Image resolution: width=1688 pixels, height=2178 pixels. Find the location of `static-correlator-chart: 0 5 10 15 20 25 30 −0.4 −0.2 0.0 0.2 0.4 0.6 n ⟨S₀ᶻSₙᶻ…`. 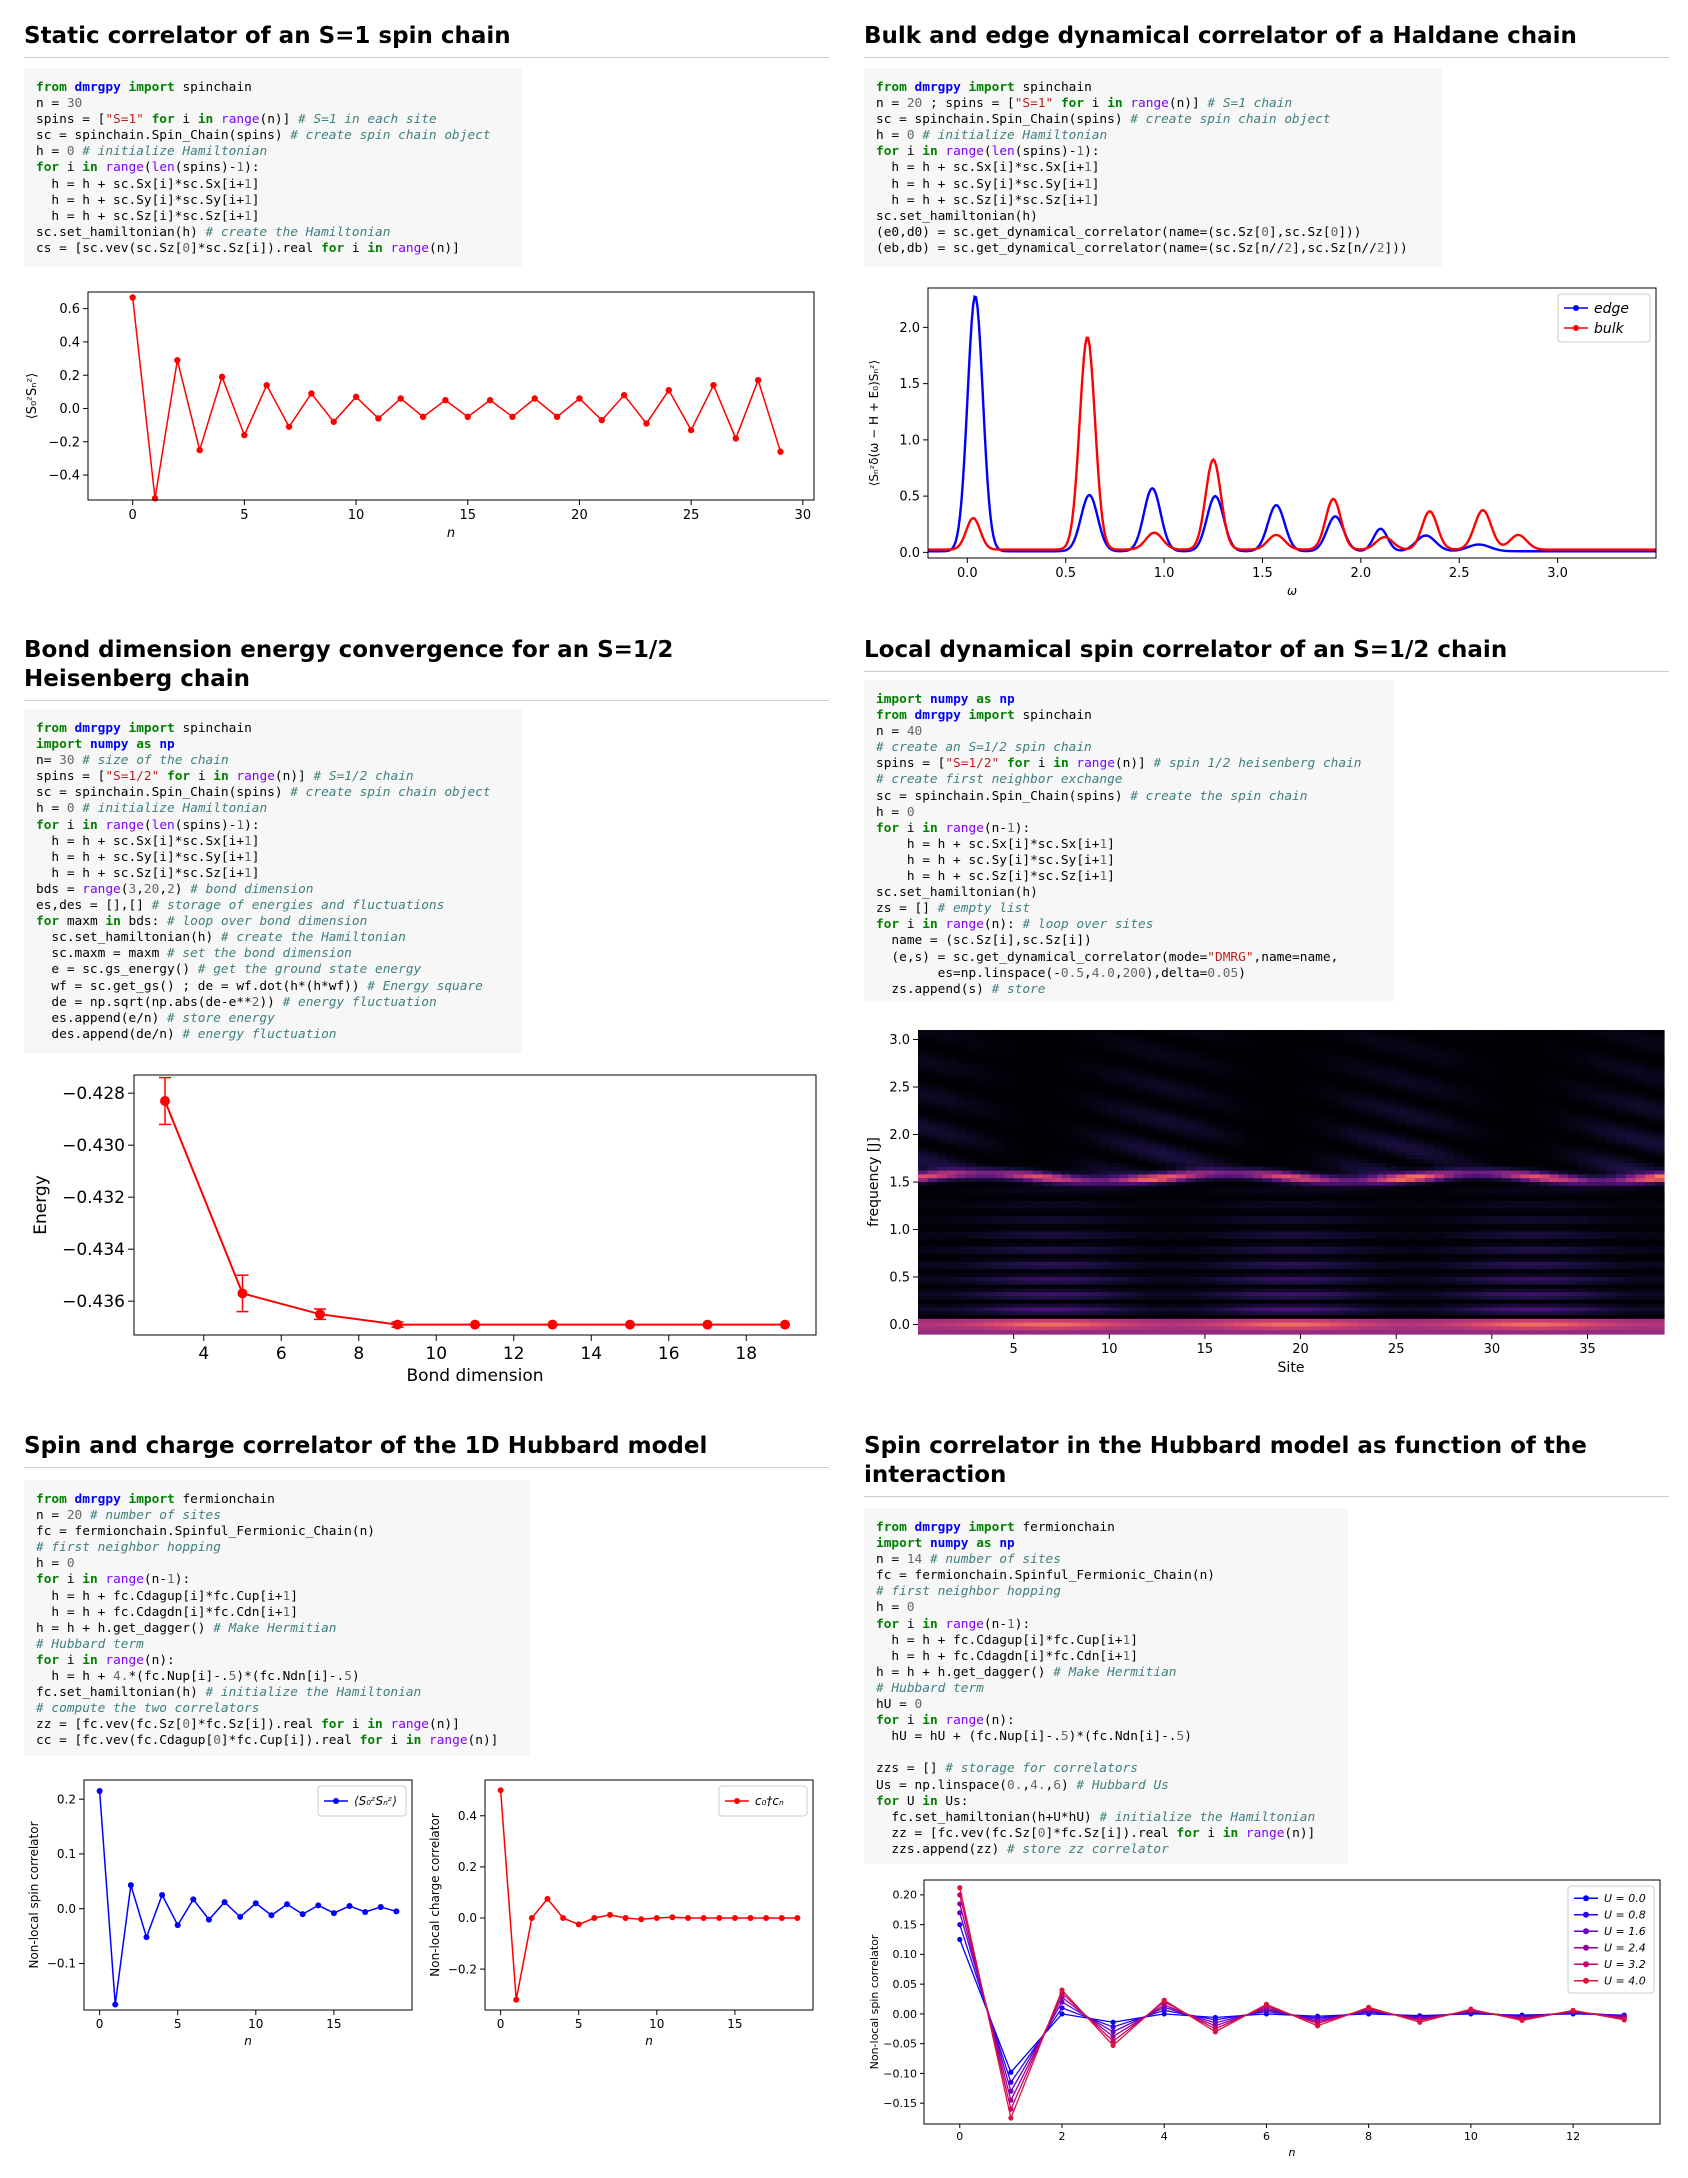

static-correlator-chart: 0 5 10 15 20 25 30 −0.4 −0.2 0.0 0.2 0.4 0.6 n ⟨S₀ᶻSₙᶻ… is located at coordinates (420, 416).